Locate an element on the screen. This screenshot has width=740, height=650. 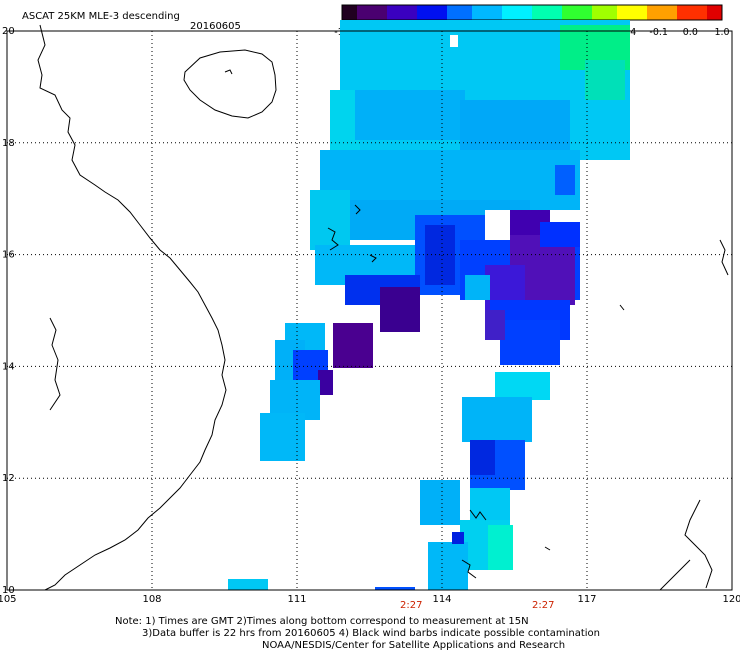
longitude-labels: 105 108 111 114 117 120 is located at coordinates (370, 599).